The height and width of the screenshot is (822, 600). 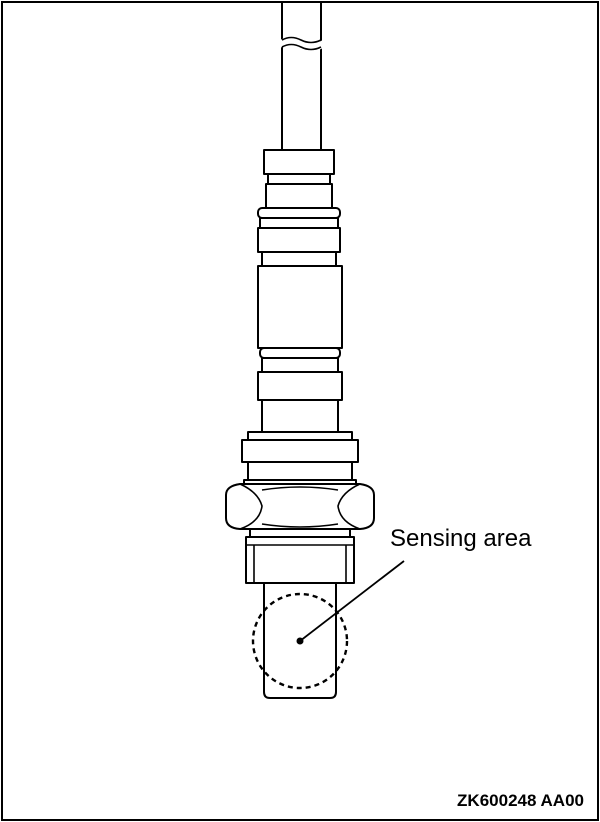 What do you see at coordinates (520, 800) in the screenshot?
I see `figure-code: ZK600248 AA00` at bounding box center [520, 800].